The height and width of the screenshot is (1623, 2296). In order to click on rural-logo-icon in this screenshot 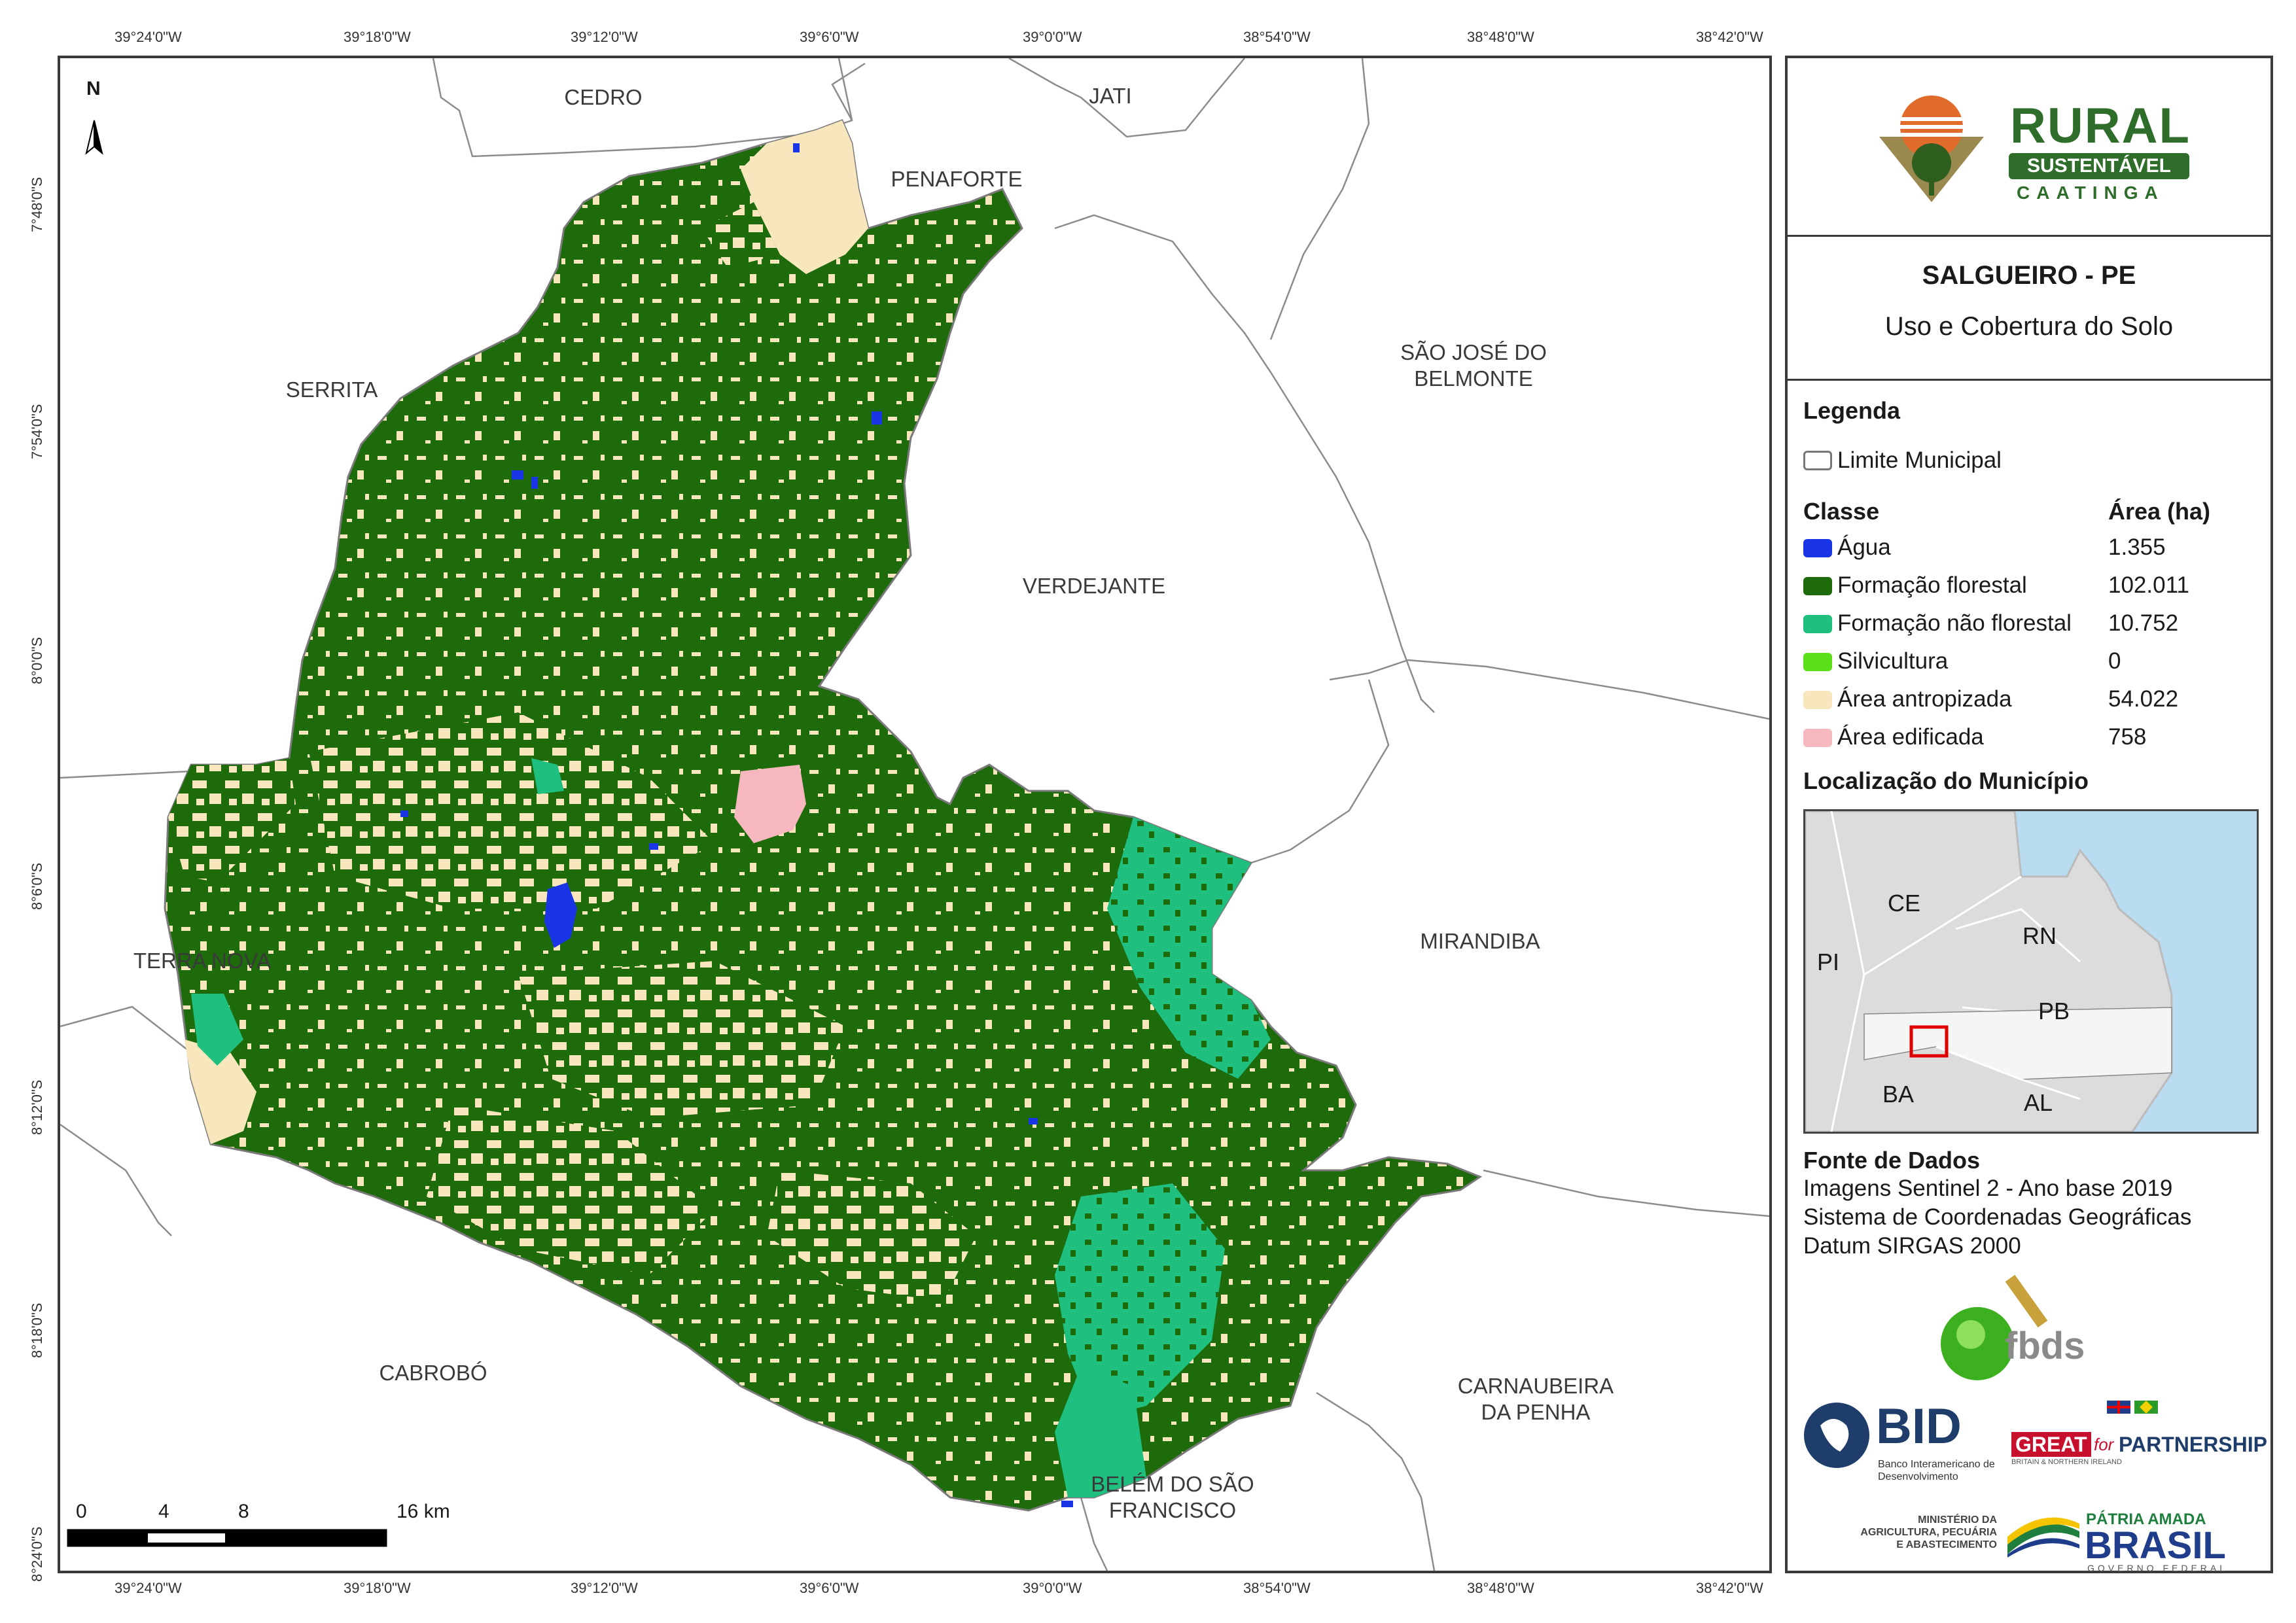, I will do `click(1932, 149)`.